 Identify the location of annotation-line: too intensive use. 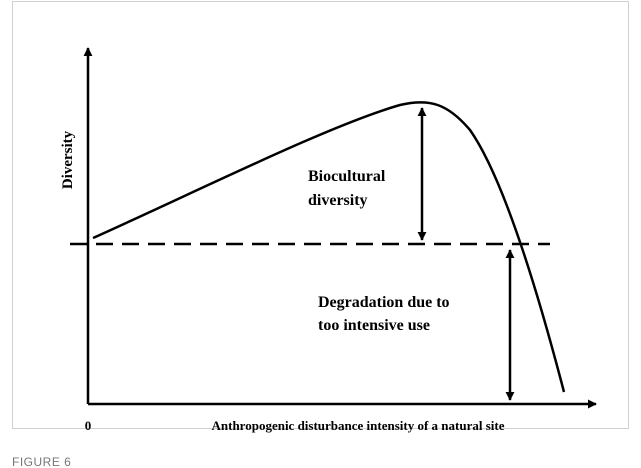
(374, 325).